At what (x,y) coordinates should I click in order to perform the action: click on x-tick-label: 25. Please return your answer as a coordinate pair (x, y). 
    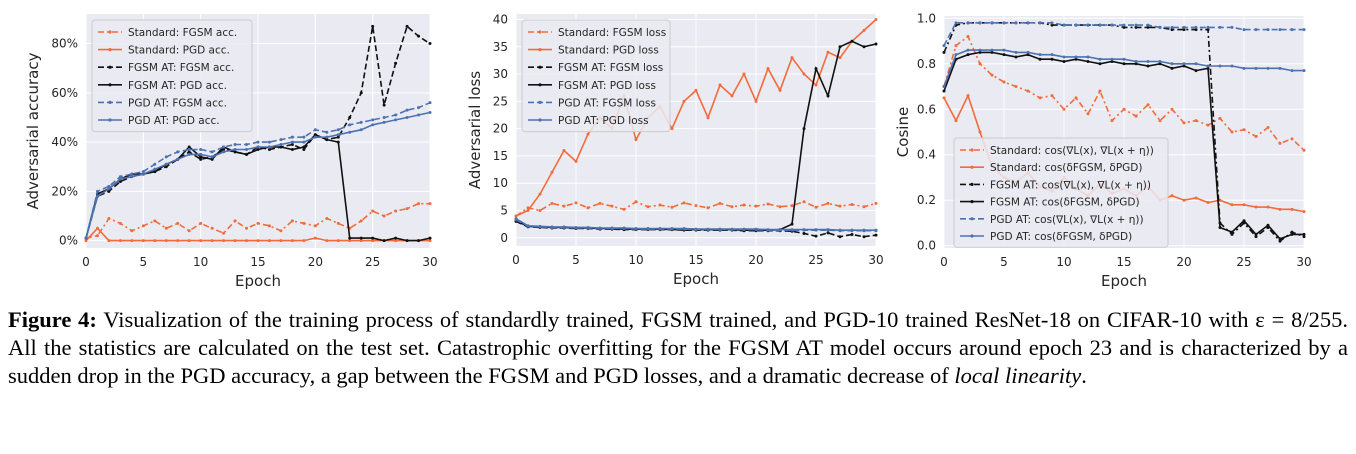
    Looking at the image, I should click on (372, 262).